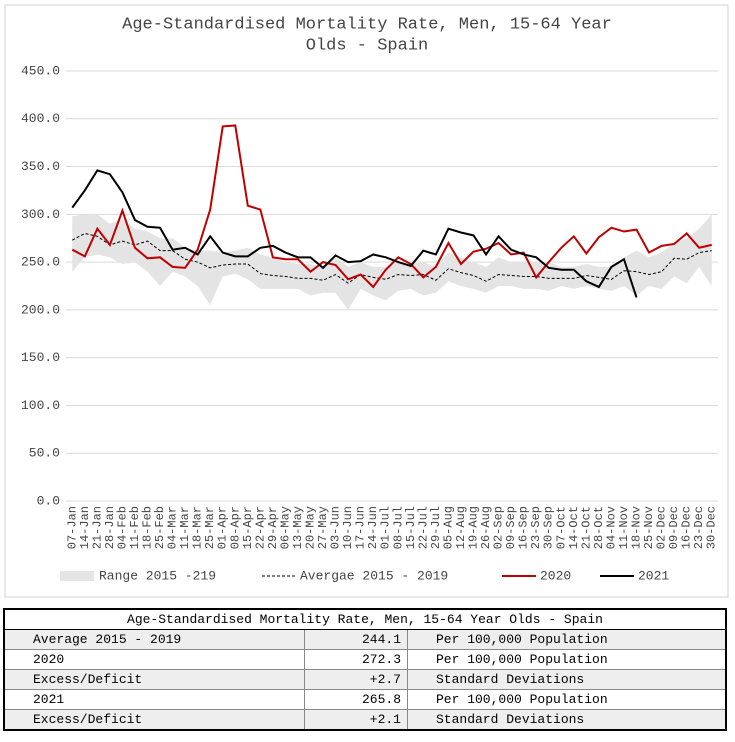 The height and width of the screenshot is (742, 735). I want to click on x-tick-label: 14-Oct, so click(574, 527).